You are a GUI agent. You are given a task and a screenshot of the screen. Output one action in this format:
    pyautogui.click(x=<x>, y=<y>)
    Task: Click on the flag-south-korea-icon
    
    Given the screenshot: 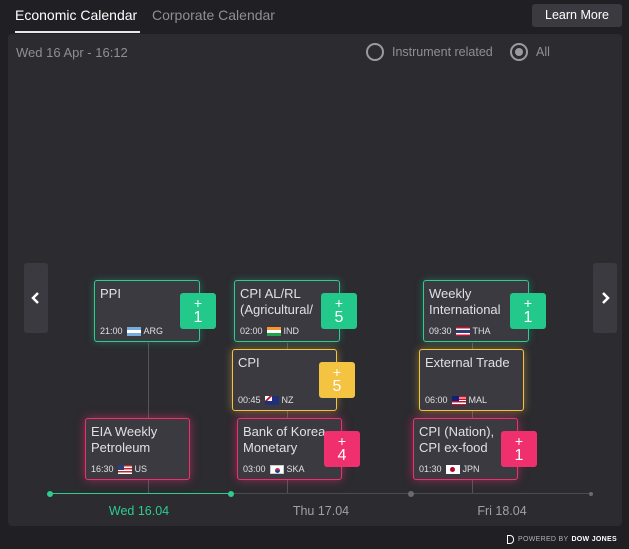 What is the action you would take?
    pyautogui.click(x=276, y=469)
    